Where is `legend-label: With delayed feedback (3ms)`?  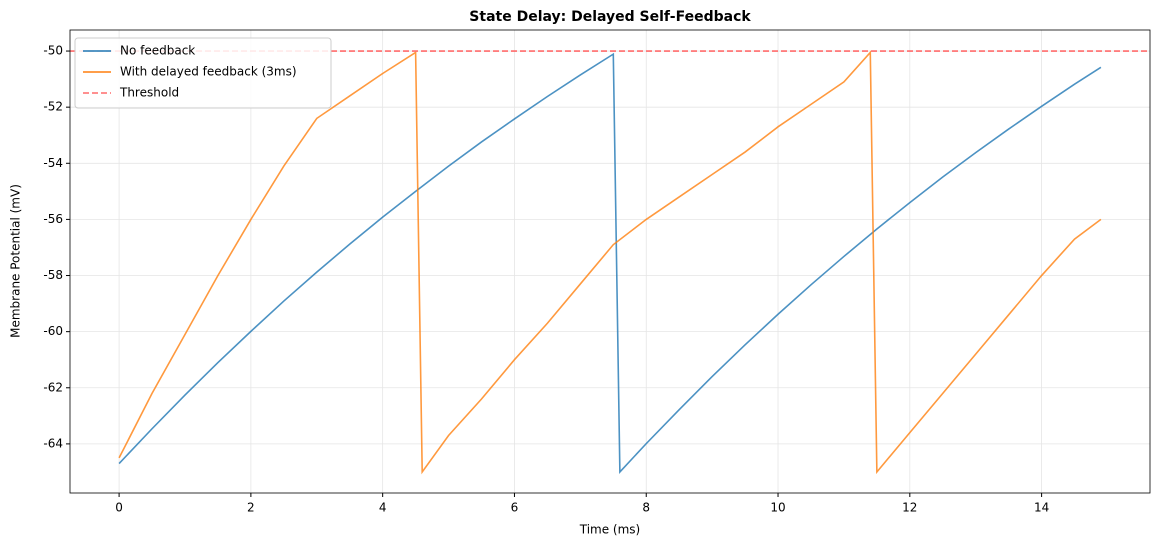 legend-label: With delayed feedback (3ms) is located at coordinates (208, 72).